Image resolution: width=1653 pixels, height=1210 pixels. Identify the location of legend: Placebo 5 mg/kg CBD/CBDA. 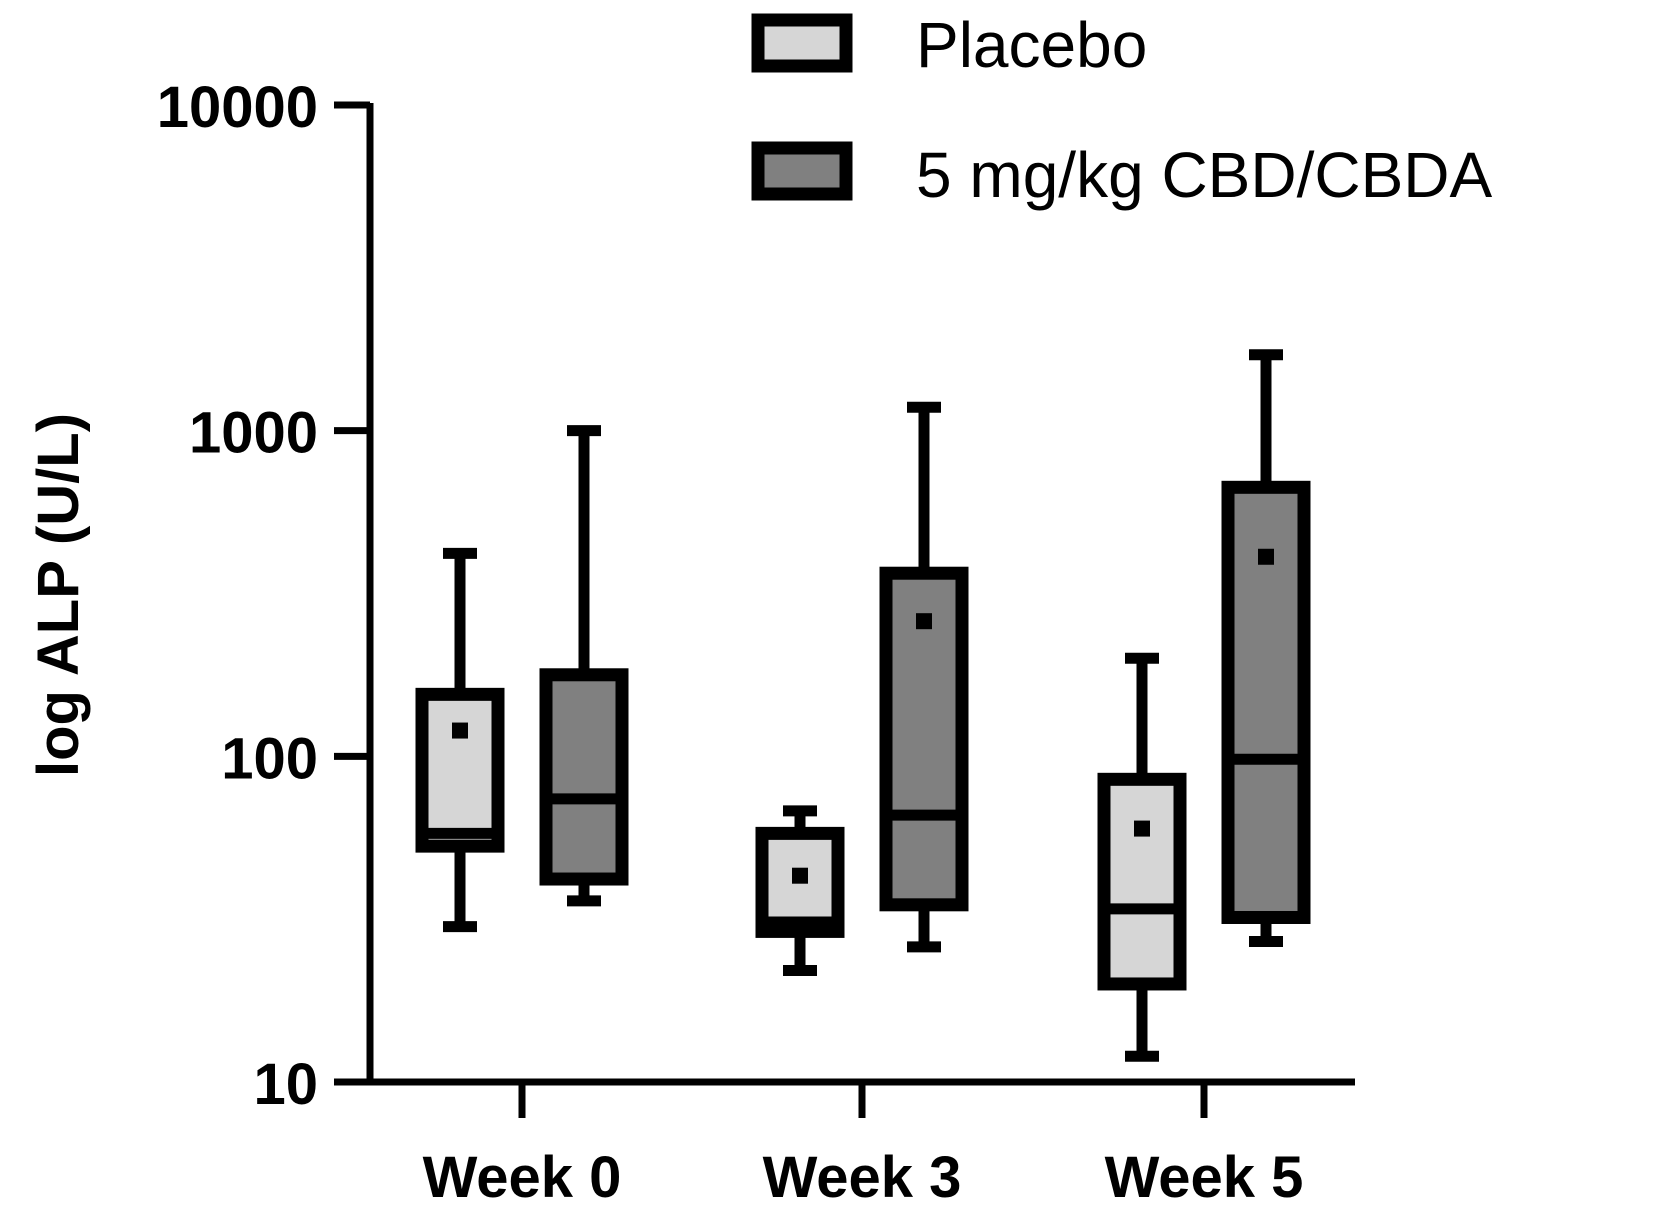
(1121, 110).